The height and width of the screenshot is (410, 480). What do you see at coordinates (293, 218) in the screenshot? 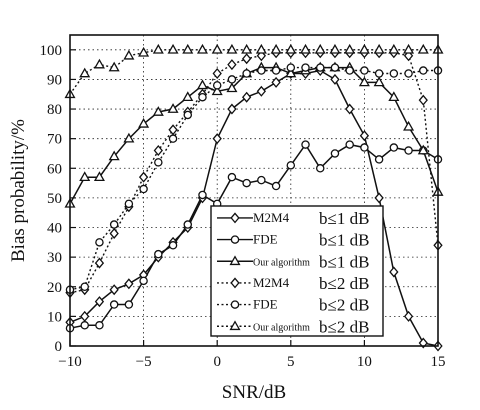
I see `legend-entry: M2M4 b≤1 dB` at bounding box center [293, 218].